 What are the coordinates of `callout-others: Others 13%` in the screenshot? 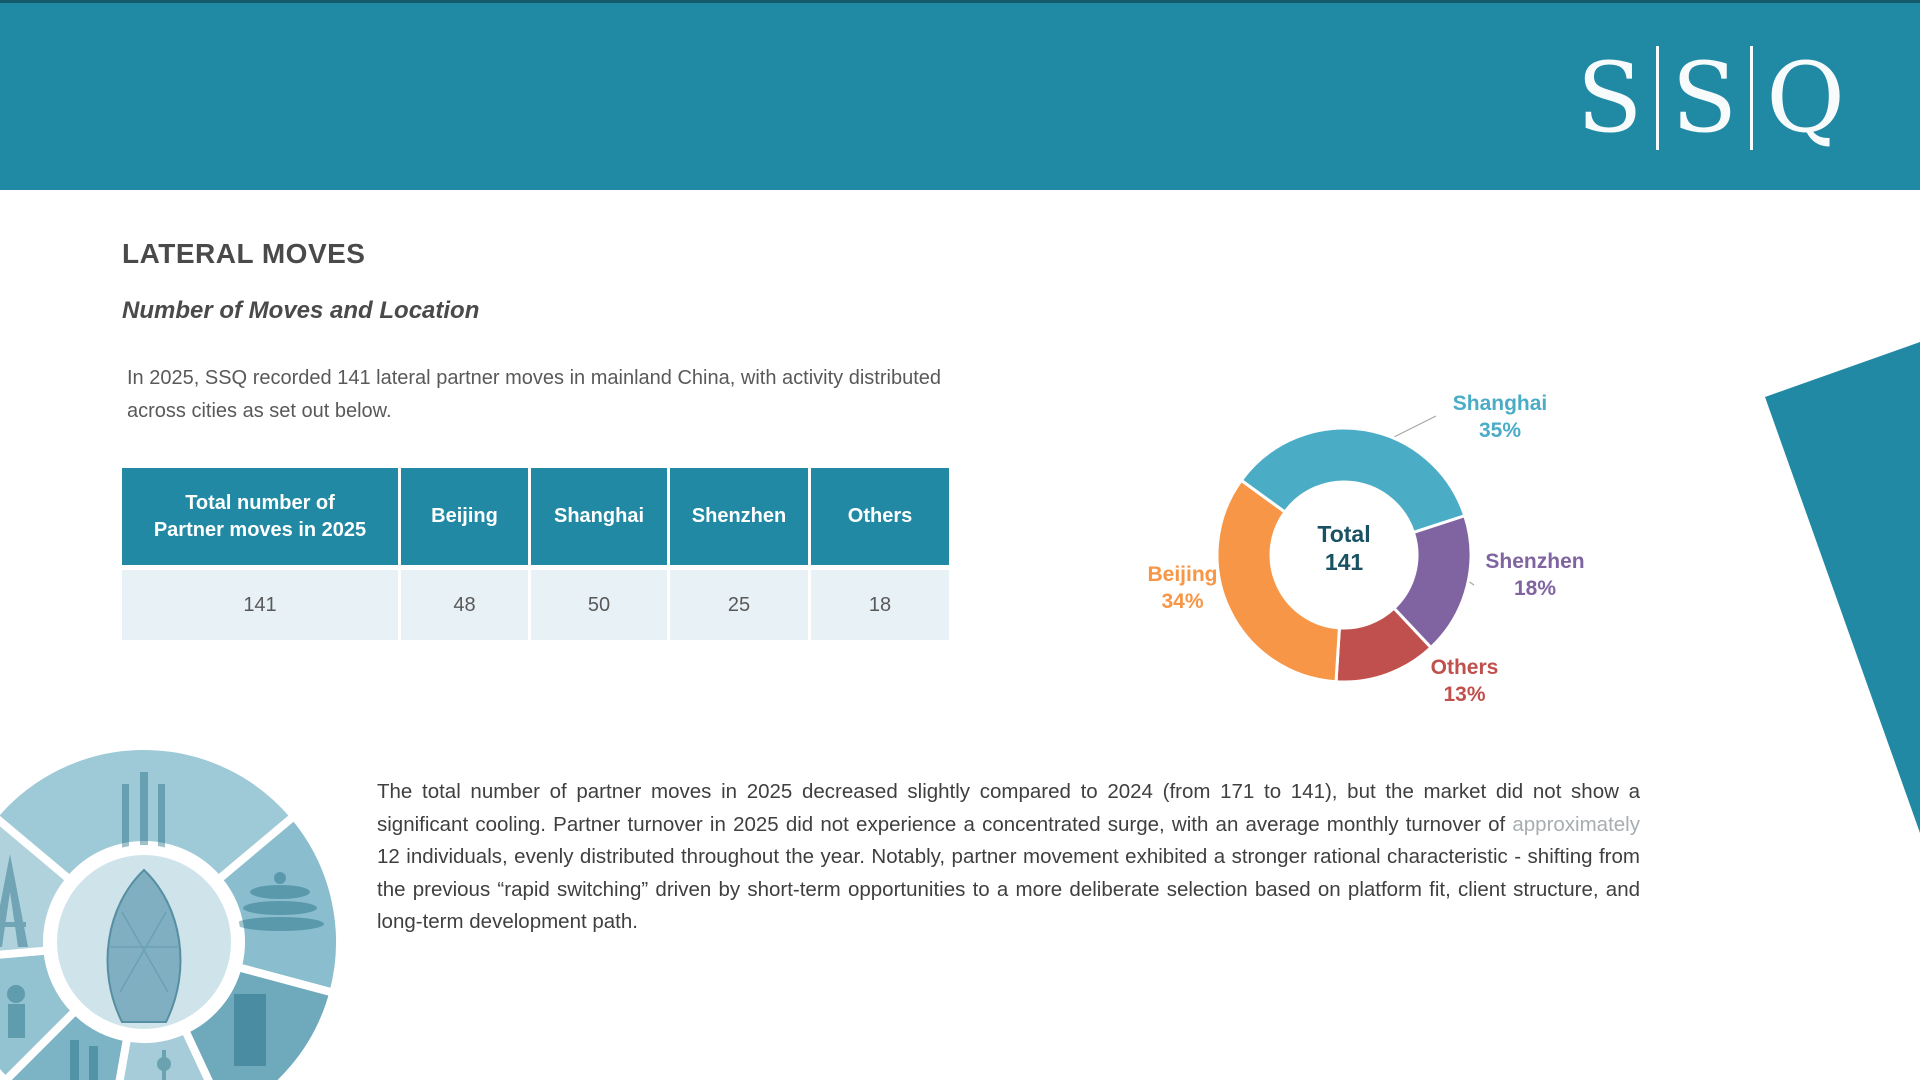 It's located at (1464, 681).